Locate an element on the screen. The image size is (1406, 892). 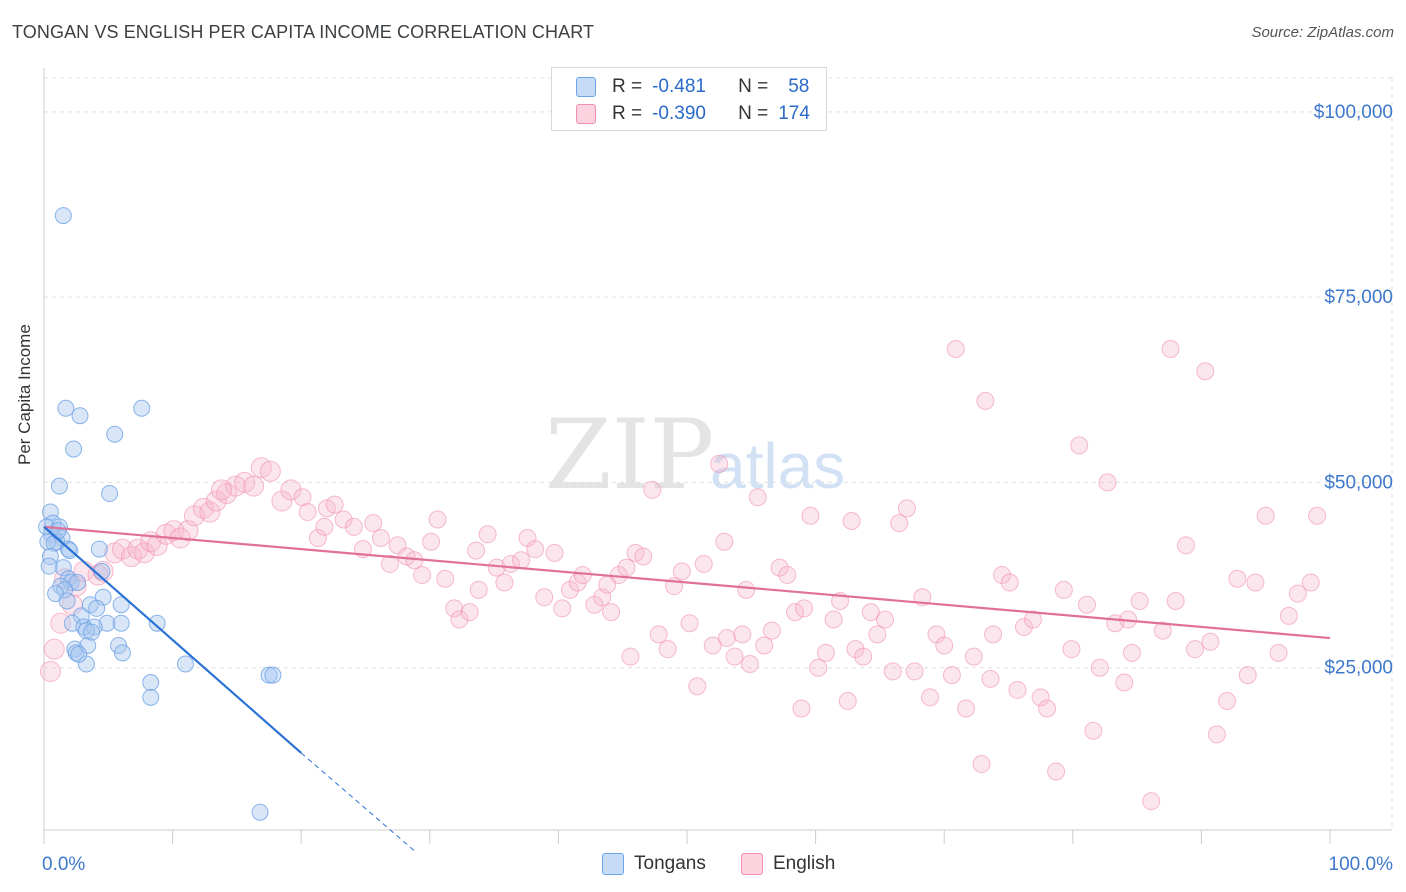
series-legend-english: English is located at coordinates (788, 864).